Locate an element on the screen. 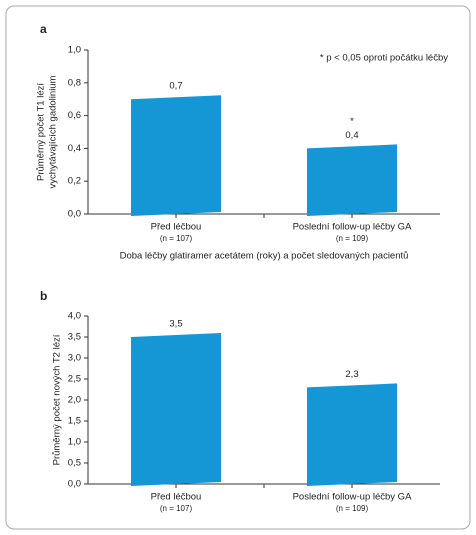 This screenshot has height=535, width=476. y-axis-label: Průměrný počet T1 lézí is located at coordinates (41, 132).